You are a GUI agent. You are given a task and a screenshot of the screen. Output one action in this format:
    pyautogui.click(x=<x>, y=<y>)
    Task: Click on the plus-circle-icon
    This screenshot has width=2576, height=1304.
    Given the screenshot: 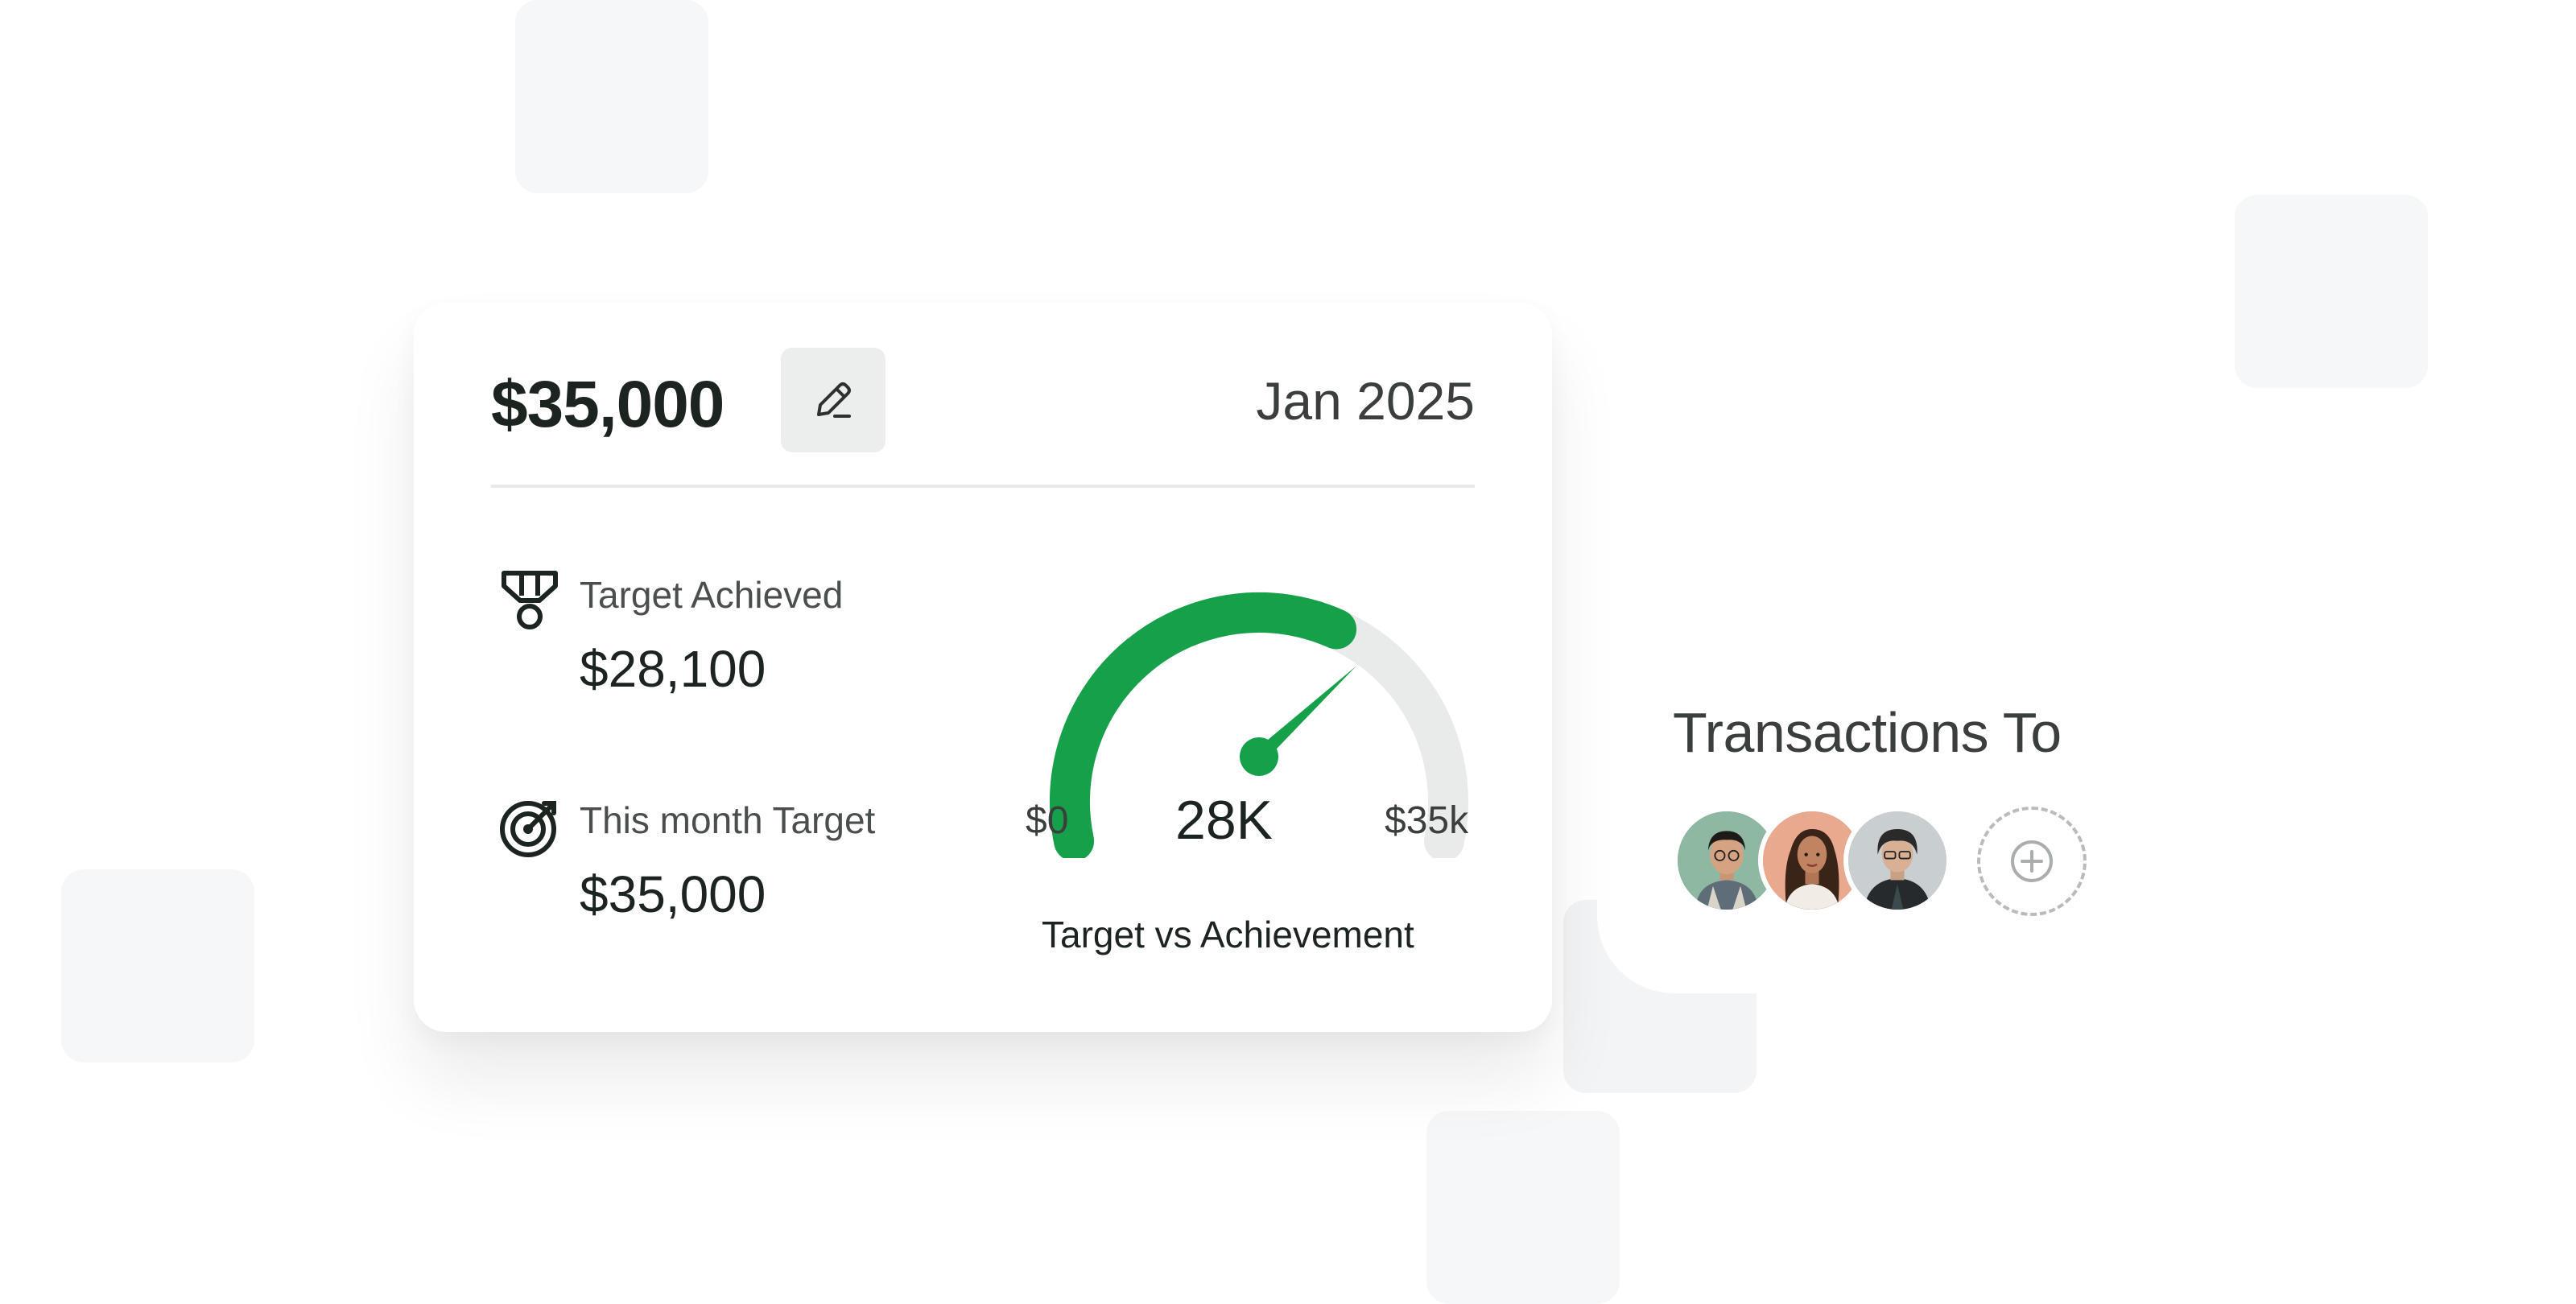 What is the action you would take?
    pyautogui.click(x=2032, y=861)
    